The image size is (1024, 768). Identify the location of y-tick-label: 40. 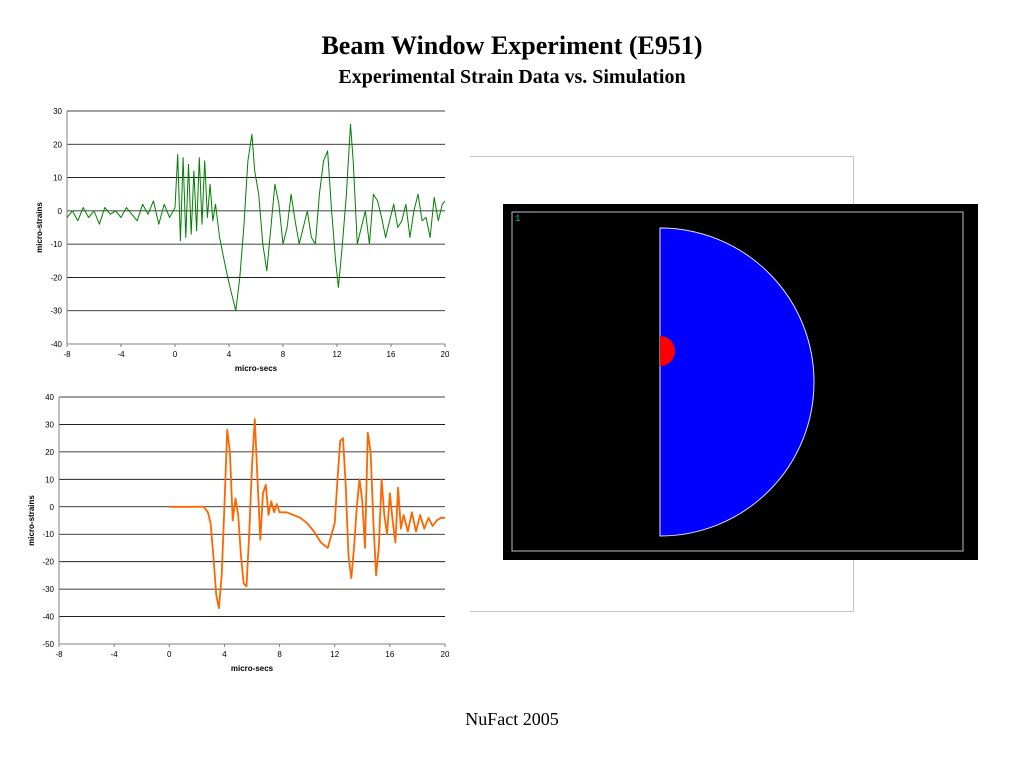
(49, 397).